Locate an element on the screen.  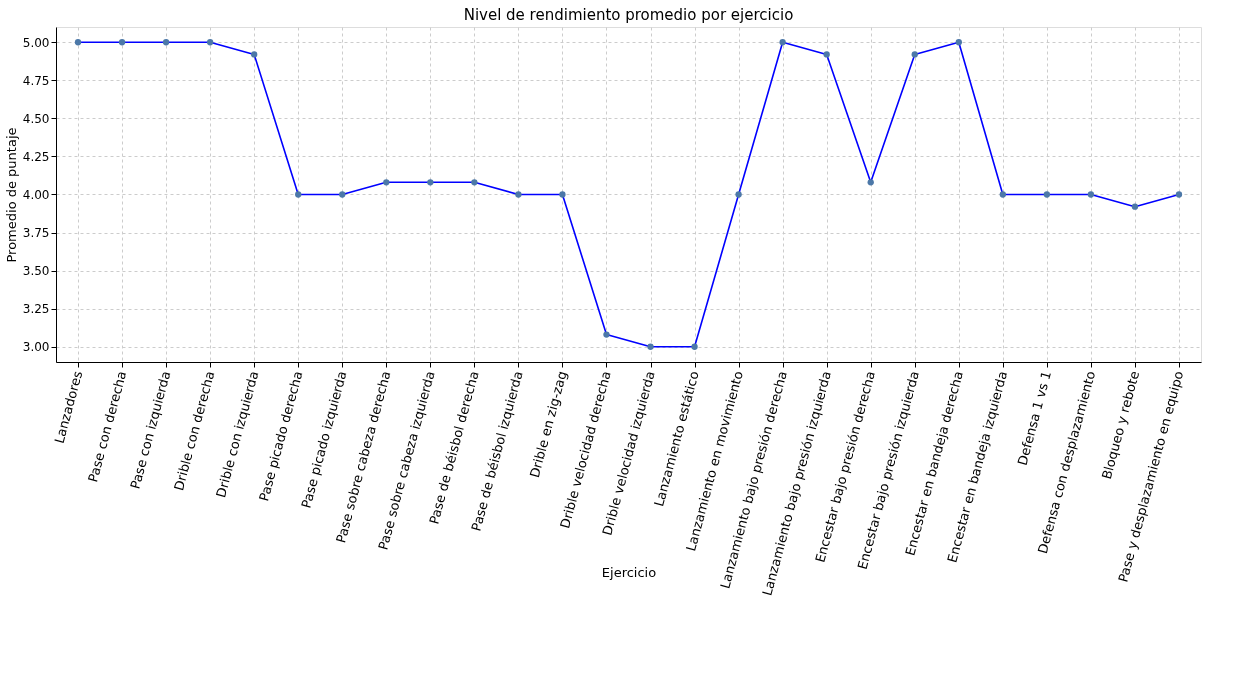
y-tick-label: 3.50 is located at coordinates (36, 271).